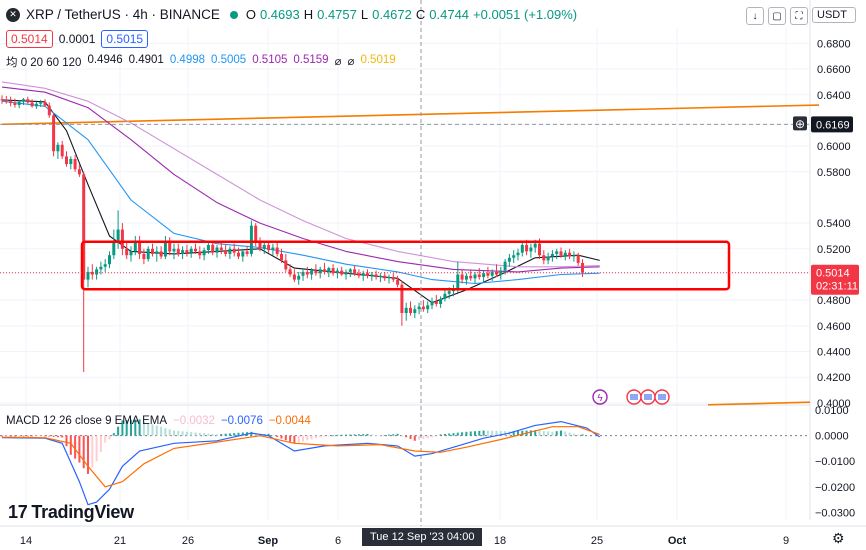 This screenshot has width=866, height=550. Describe the element at coordinates (799, 16) in the screenshot. I see `maximize-icon: ⛶` at that location.